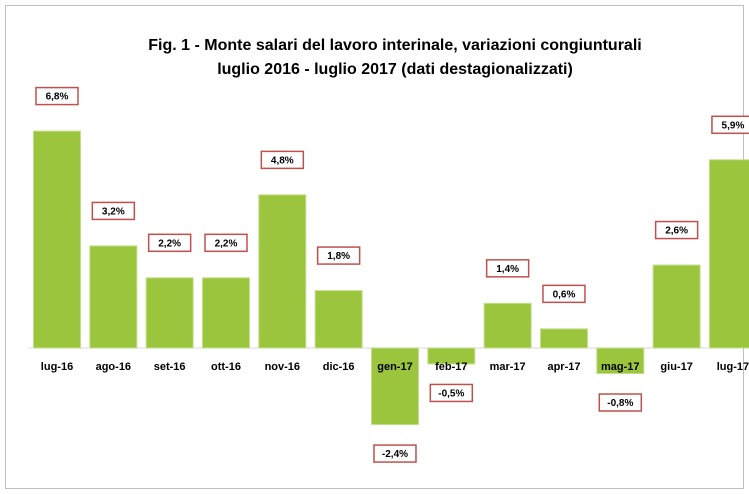 The width and height of the screenshot is (749, 494). I want to click on value-label: -0,5%, so click(451, 394).